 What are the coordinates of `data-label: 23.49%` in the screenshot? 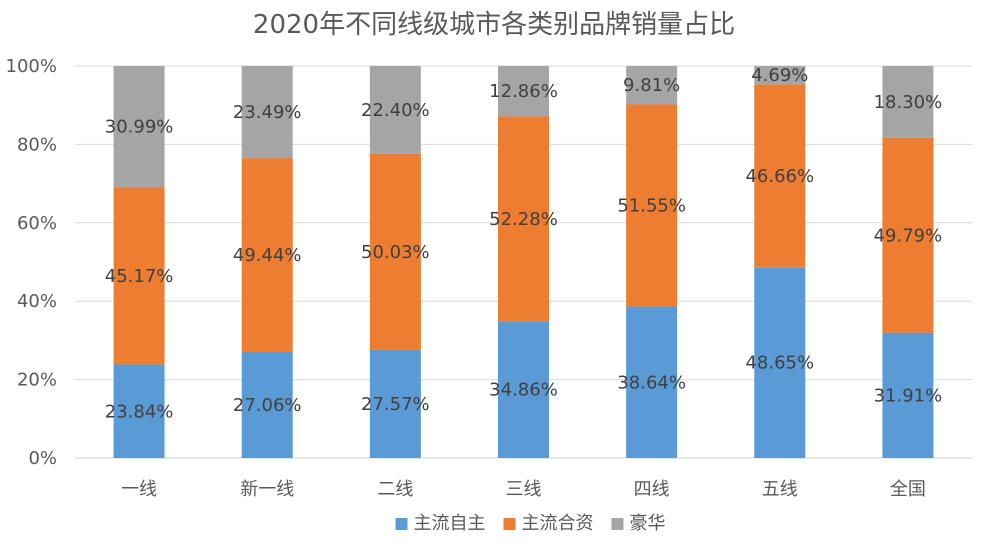 It's located at (267, 112).